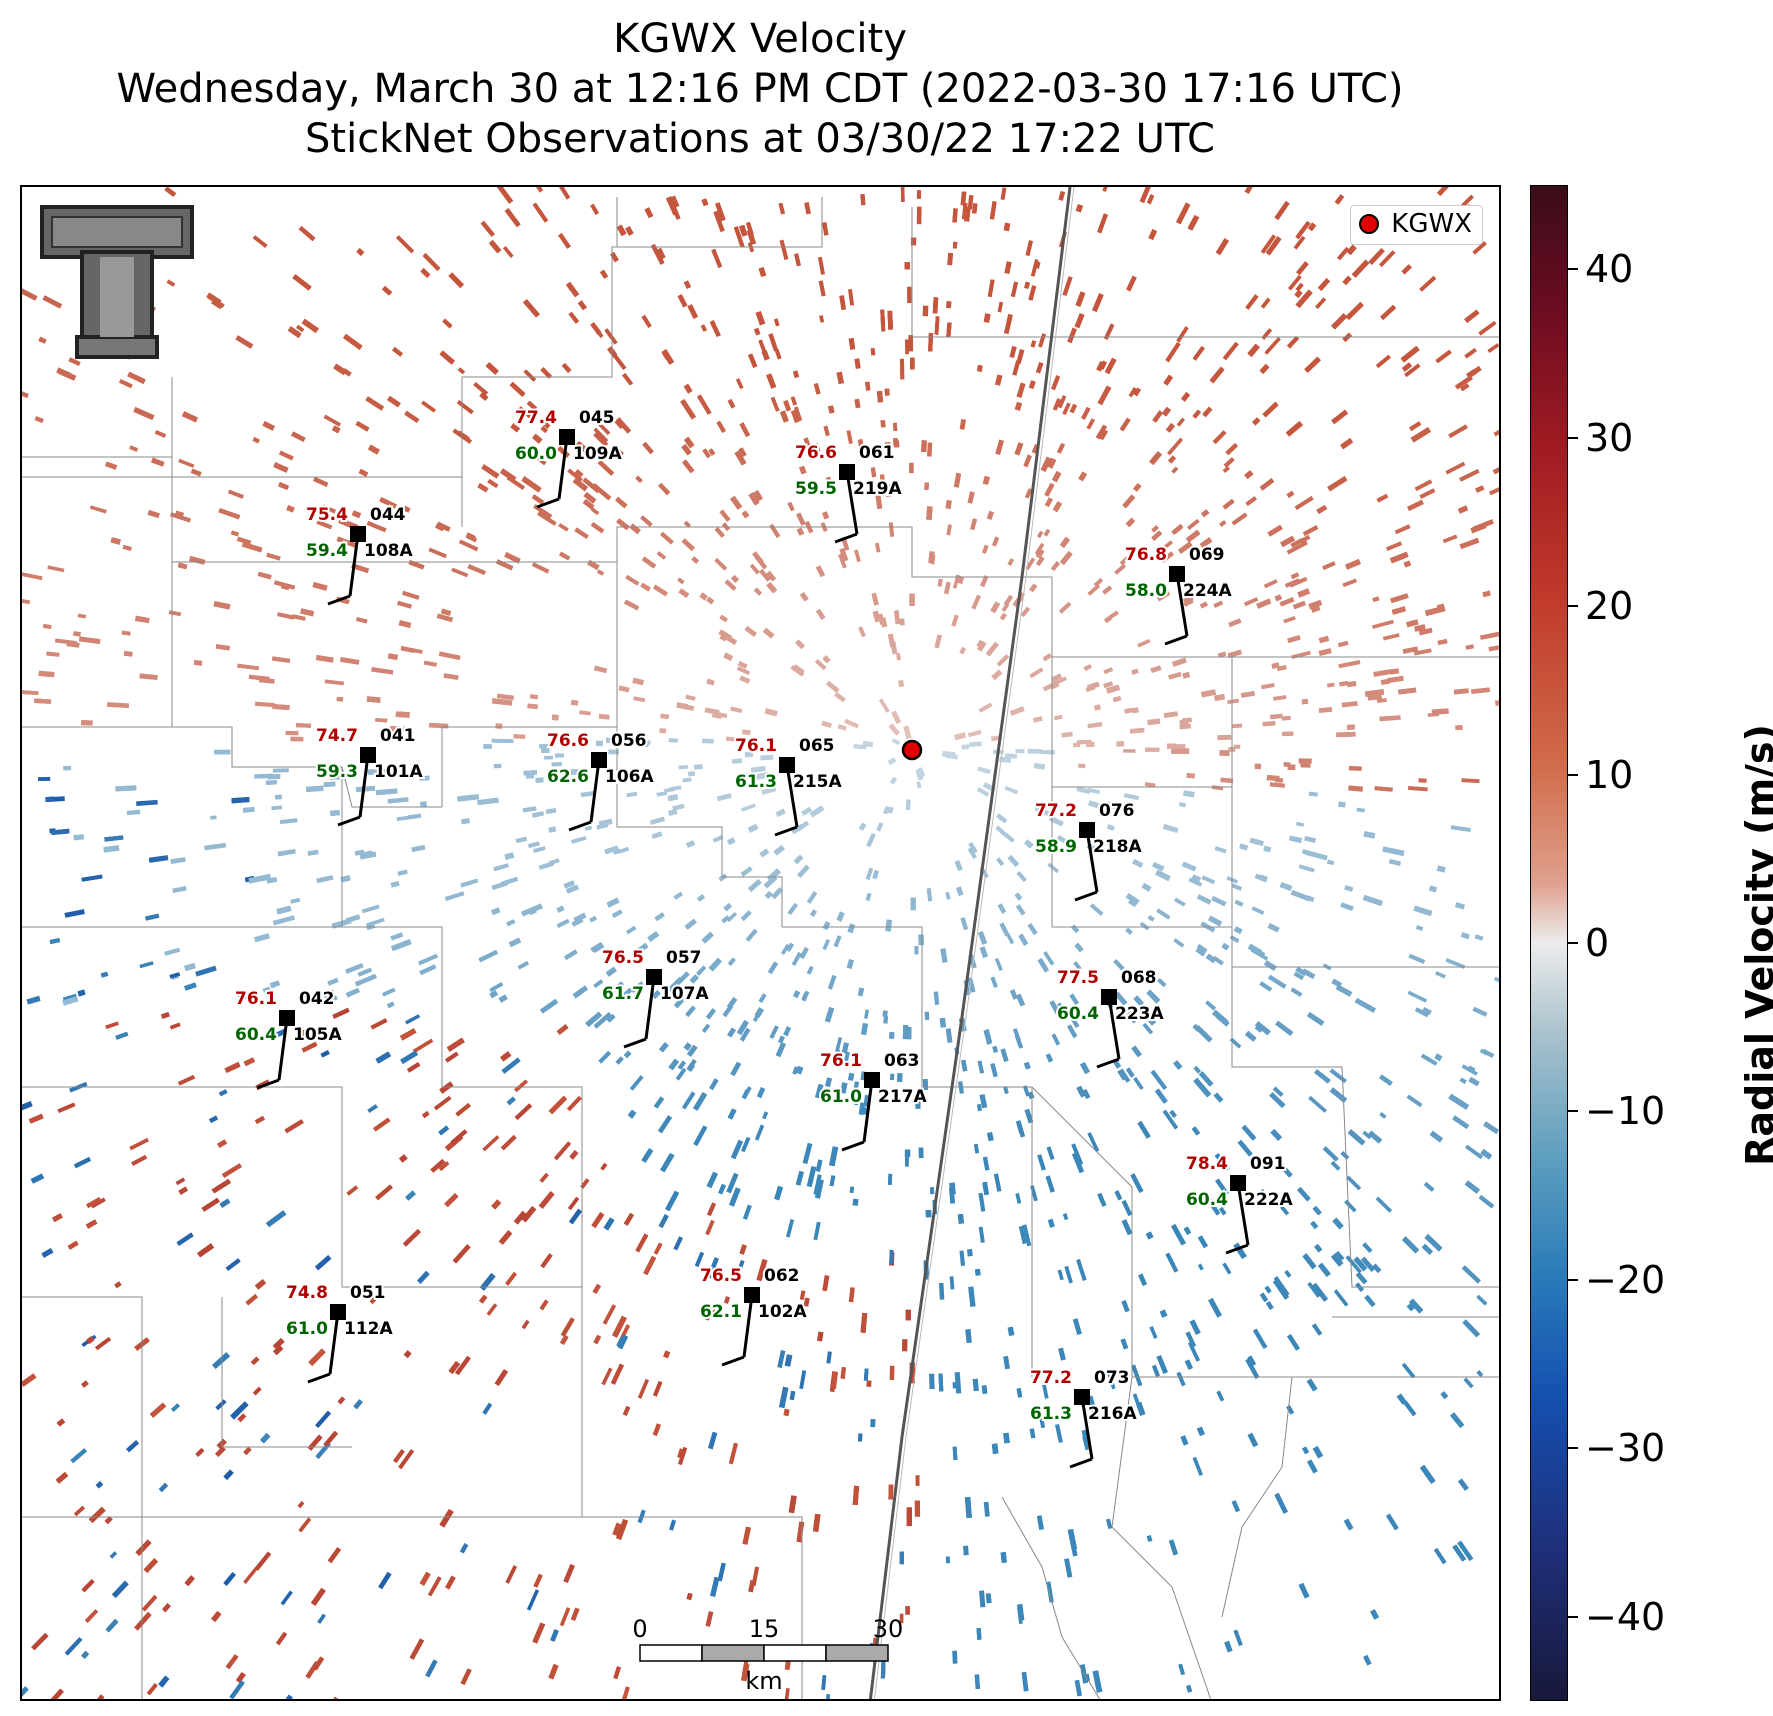 Image resolution: width=1773 pixels, height=1716 pixels. I want to click on title-line-1: KGWX Velocity, so click(760, 39).